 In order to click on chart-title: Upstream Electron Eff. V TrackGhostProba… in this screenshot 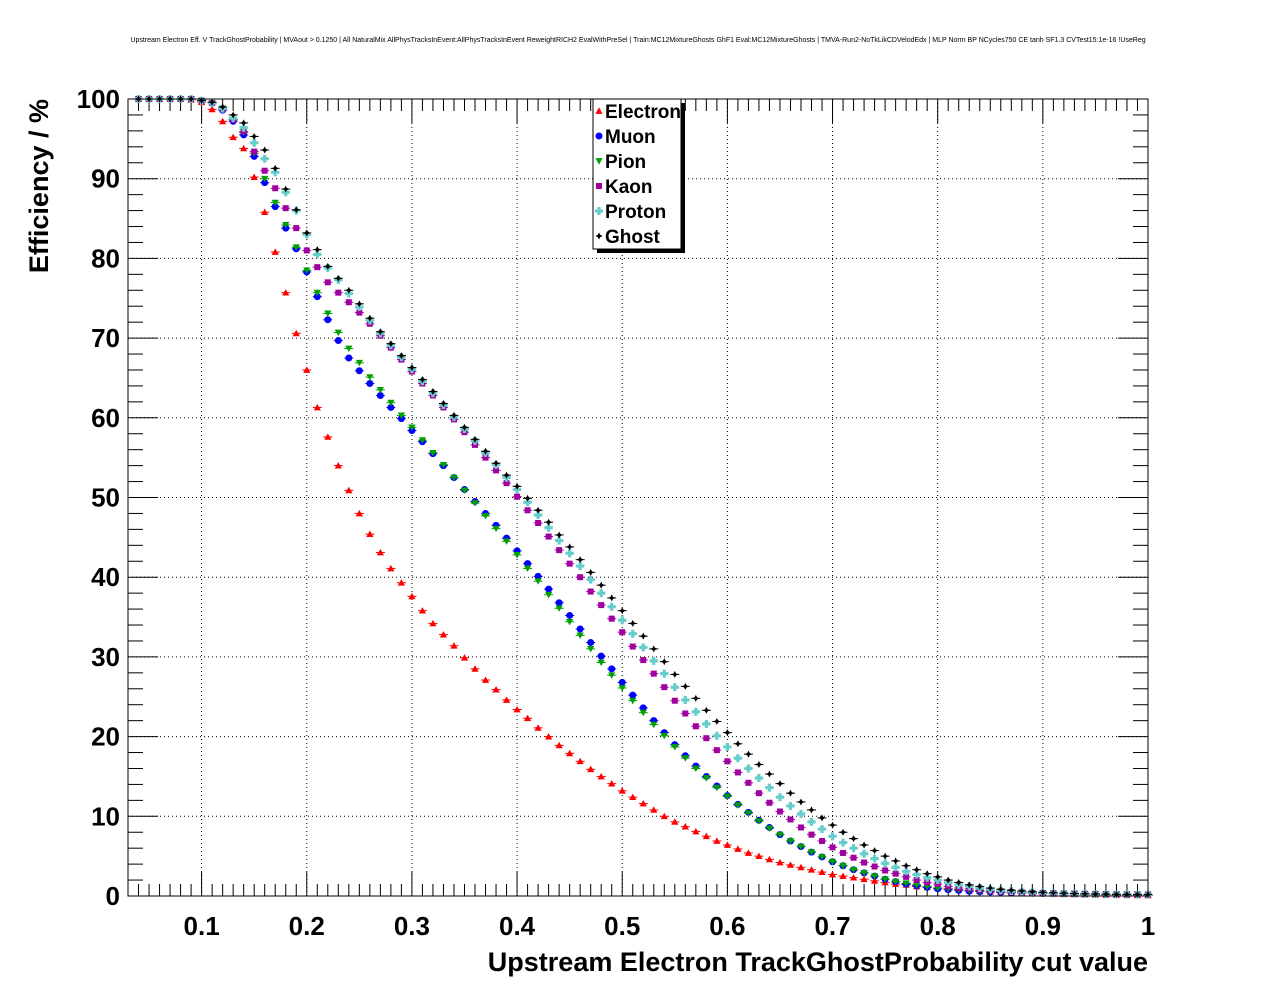, I will do `click(637, 40)`.